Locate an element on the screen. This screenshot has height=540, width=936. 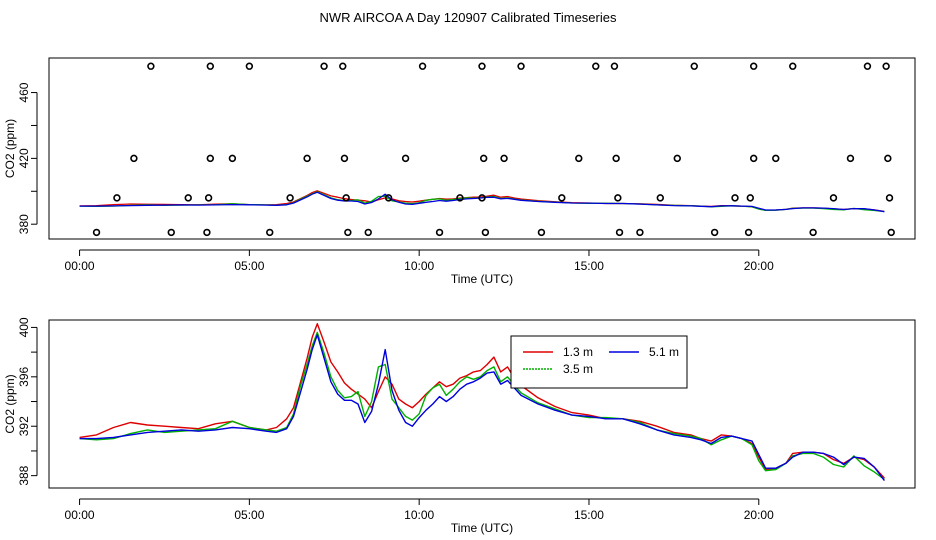
legend-label: 3.5 m is located at coordinates (578, 369).